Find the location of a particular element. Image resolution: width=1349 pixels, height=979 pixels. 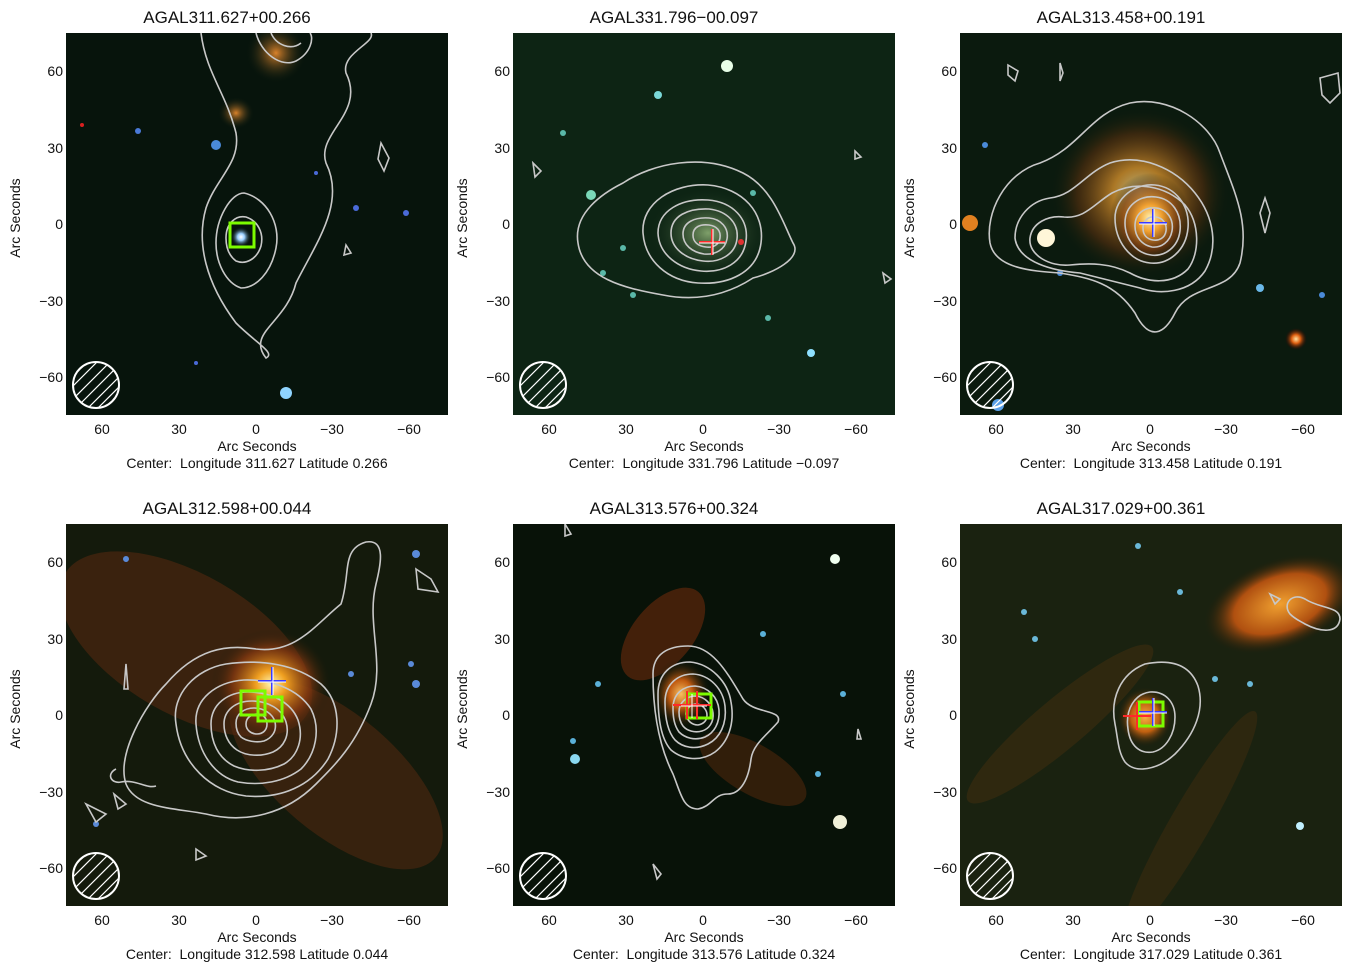

panel-title: AGAL312.598+00.044 is located at coordinates (227, 508).